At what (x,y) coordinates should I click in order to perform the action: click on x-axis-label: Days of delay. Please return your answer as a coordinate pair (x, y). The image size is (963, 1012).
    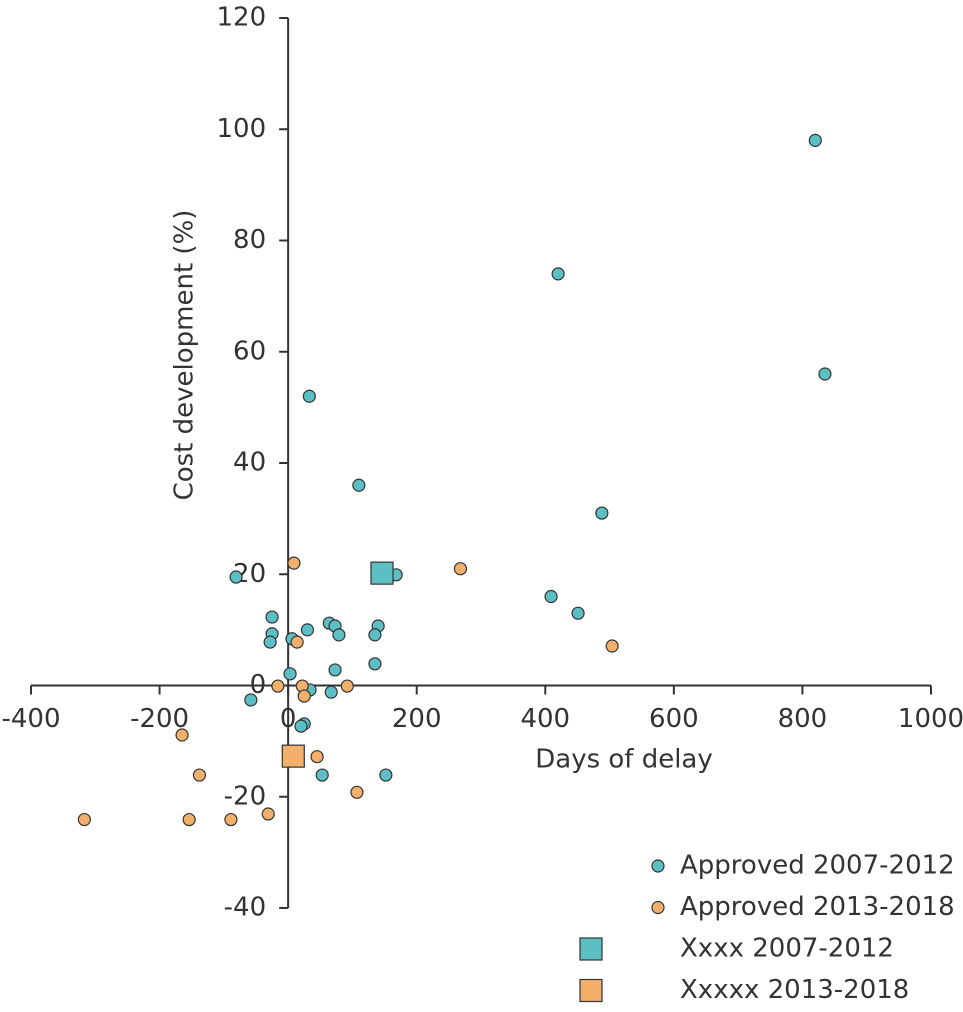
    Looking at the image, I should click on (624, 760).